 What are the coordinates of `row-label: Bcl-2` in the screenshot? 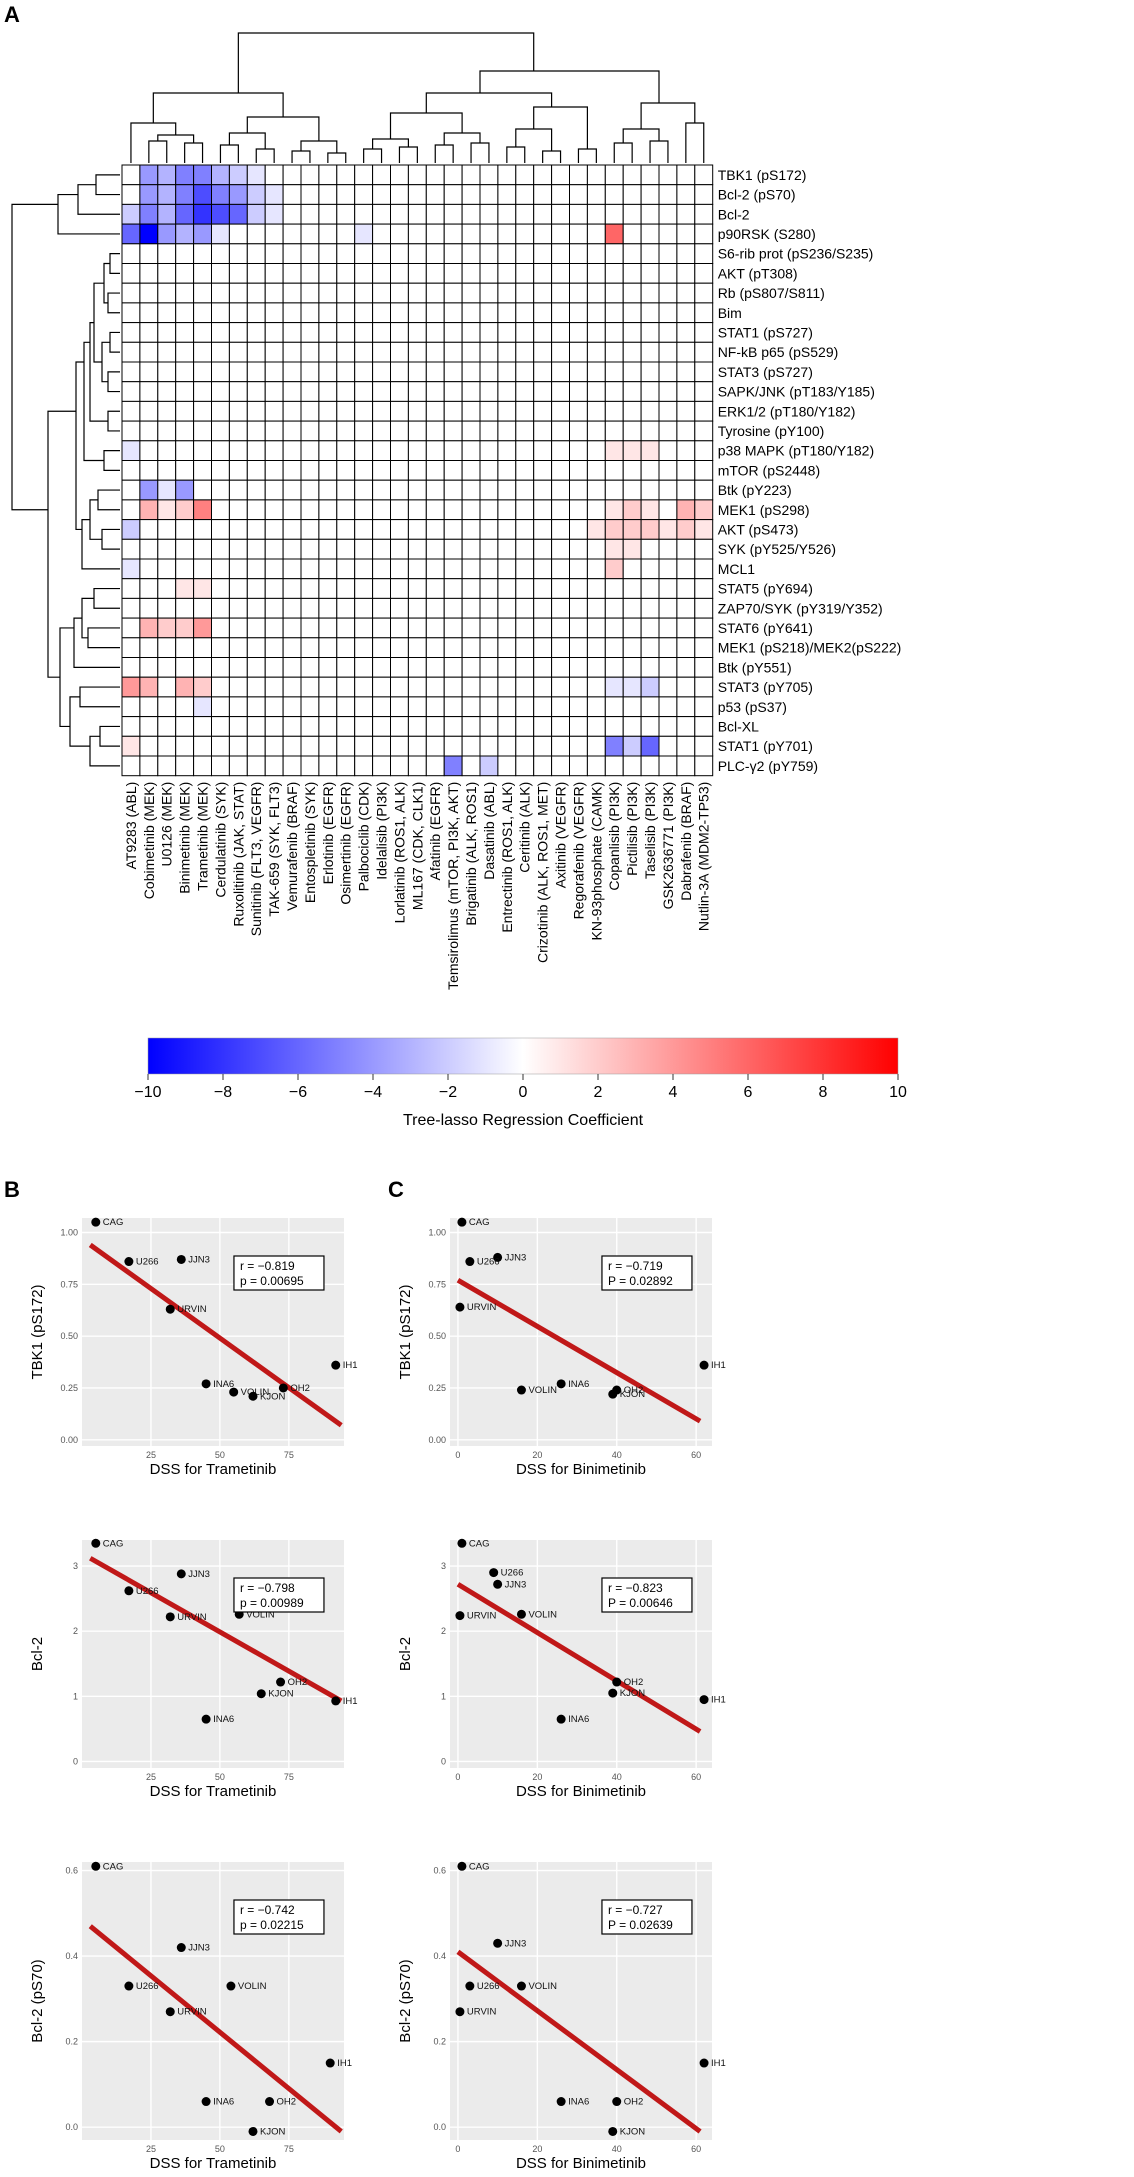 It's located at (734, 214).